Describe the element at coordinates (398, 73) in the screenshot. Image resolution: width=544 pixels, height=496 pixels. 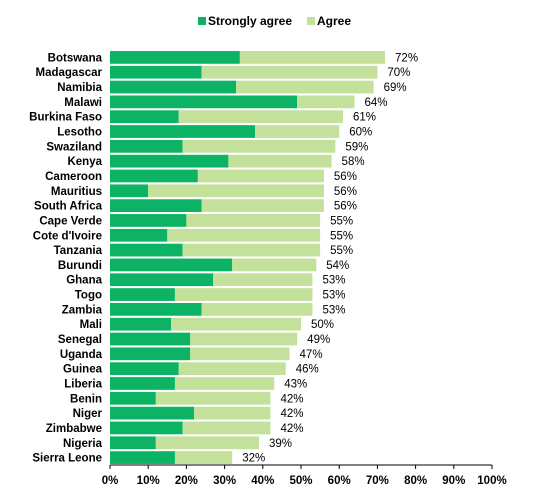
I see `total-label: 70%` at that location.